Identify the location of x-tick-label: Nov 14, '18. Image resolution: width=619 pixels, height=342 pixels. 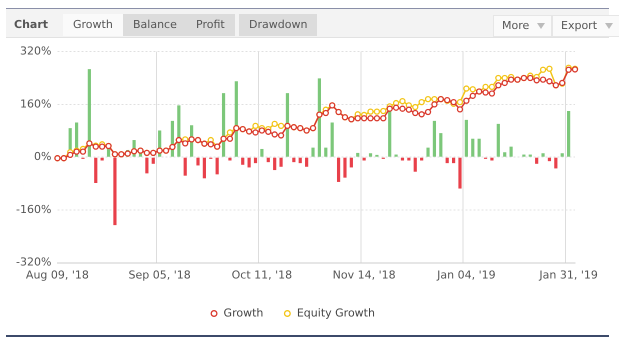
(364, 275).